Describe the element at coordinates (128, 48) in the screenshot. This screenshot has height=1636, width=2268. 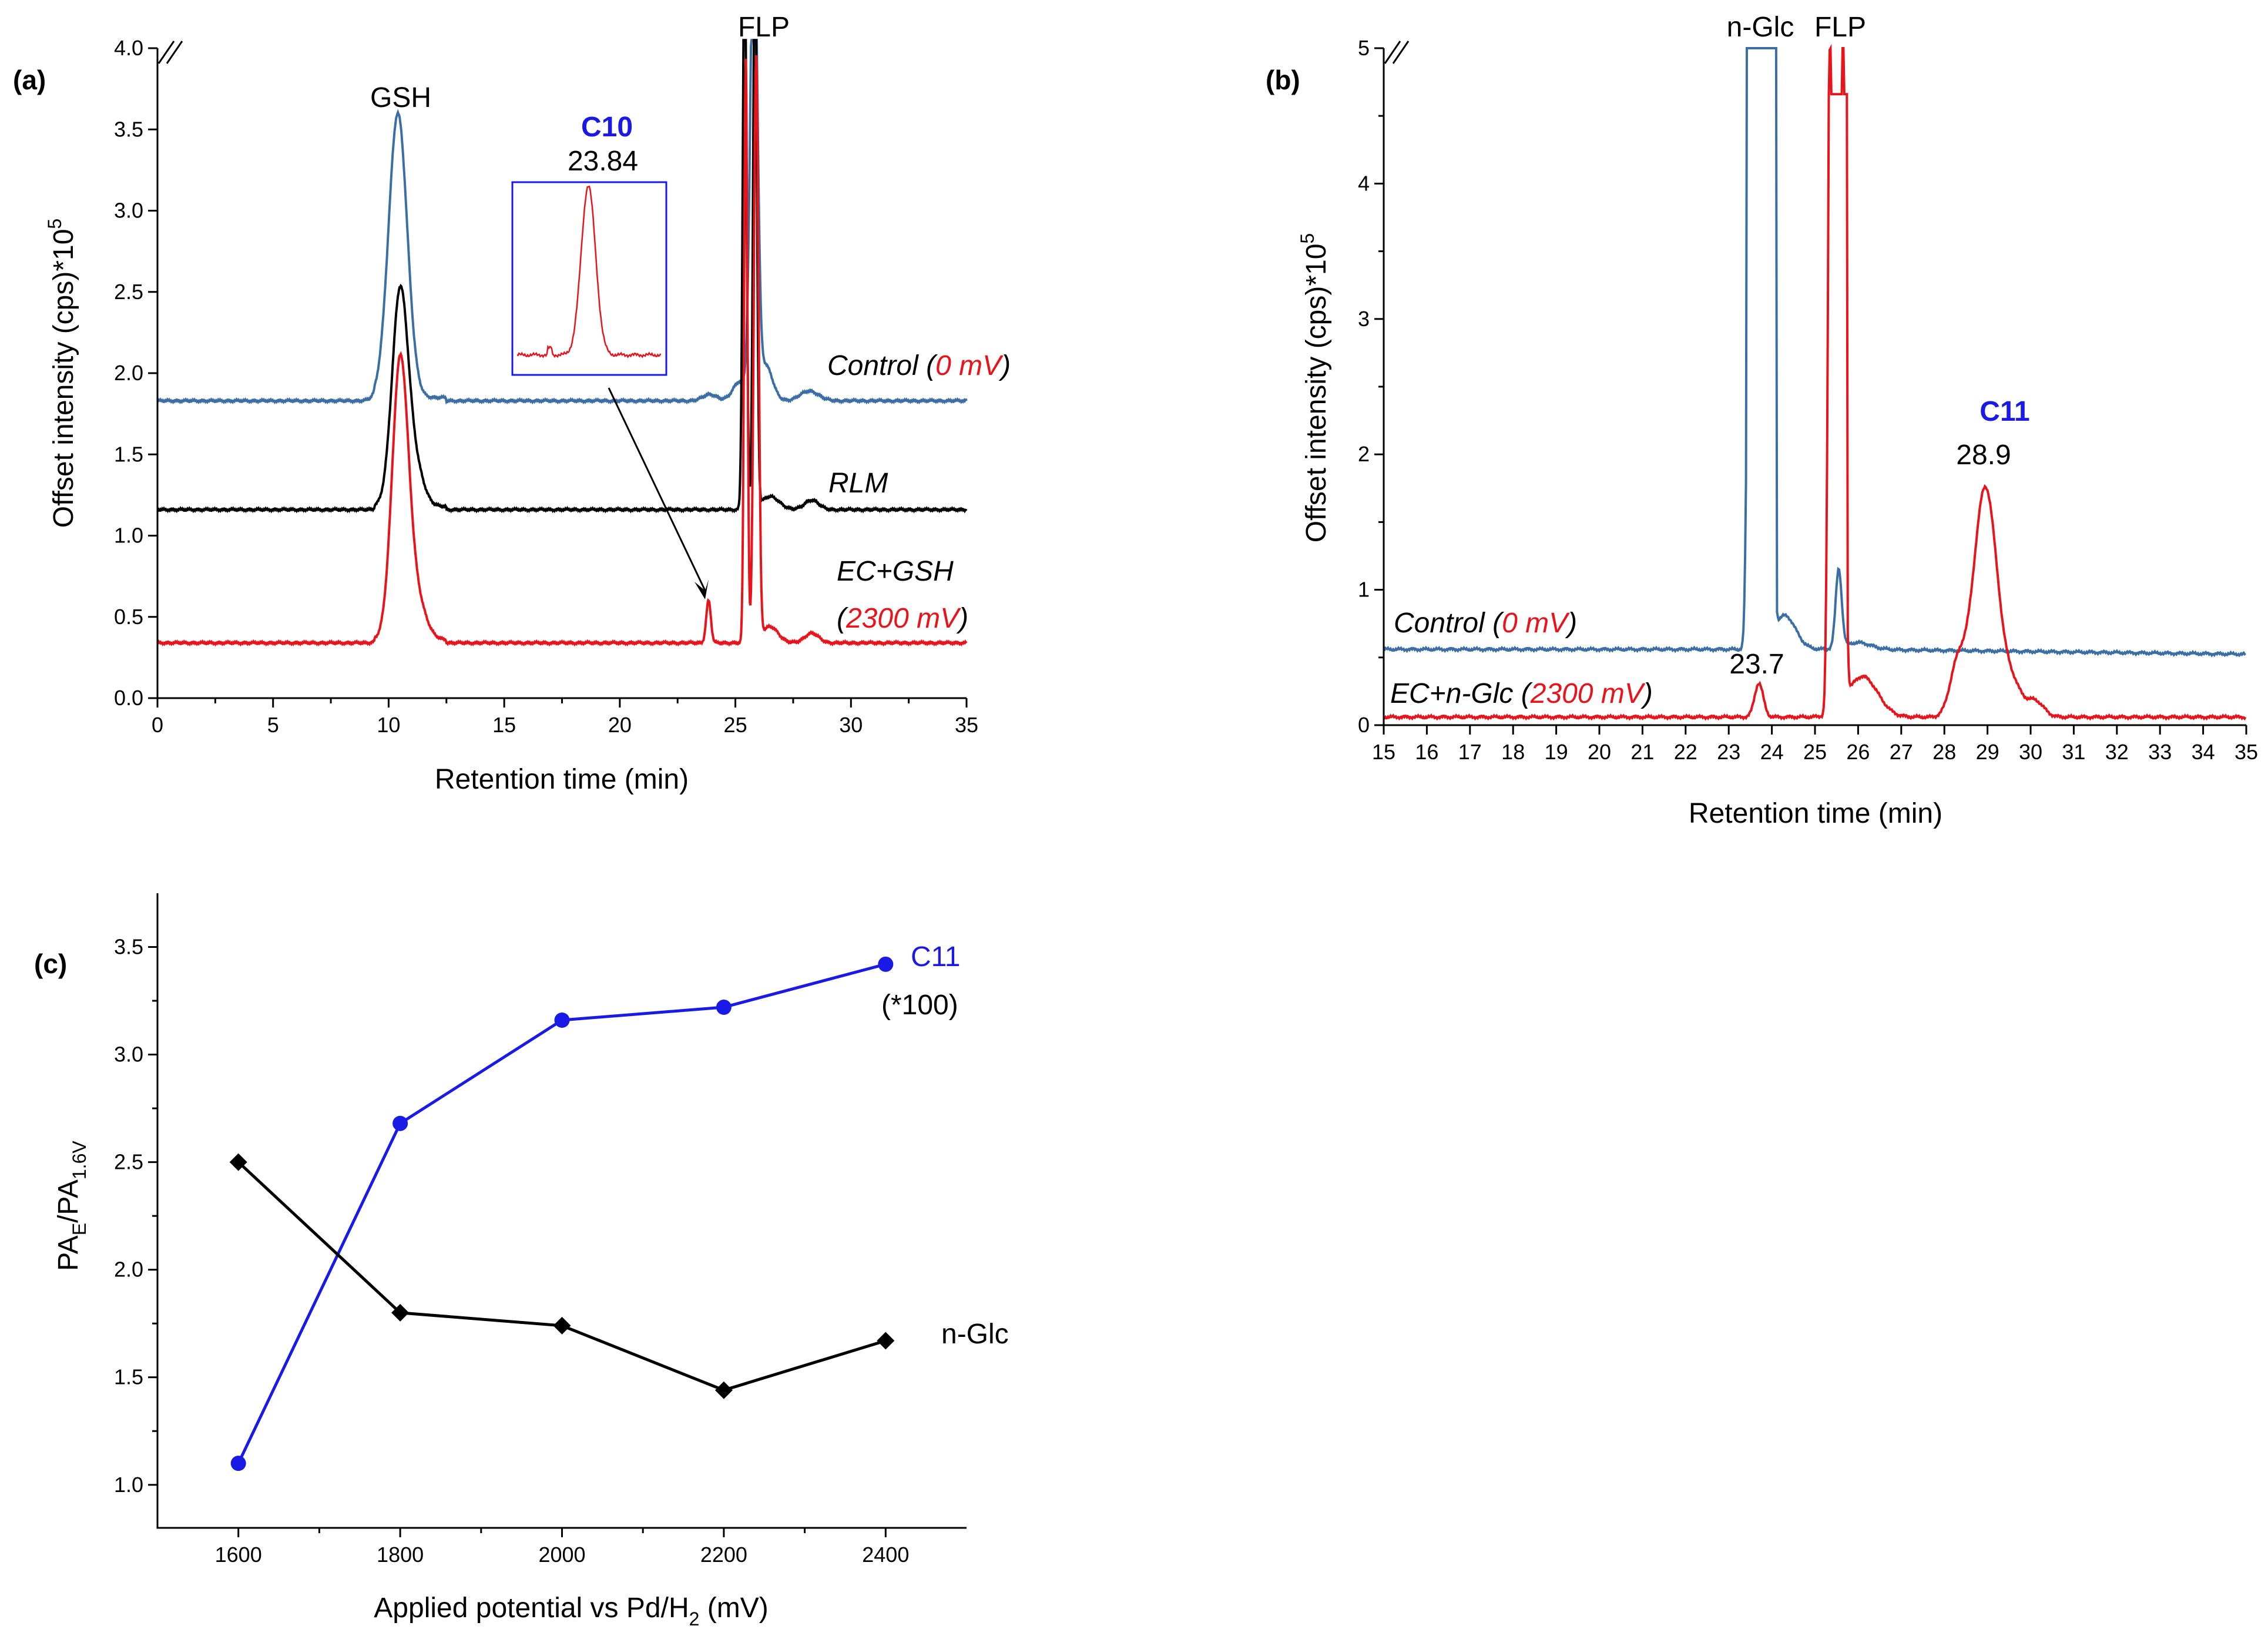
I see `a-y-tick-label: 4.0` at that location.